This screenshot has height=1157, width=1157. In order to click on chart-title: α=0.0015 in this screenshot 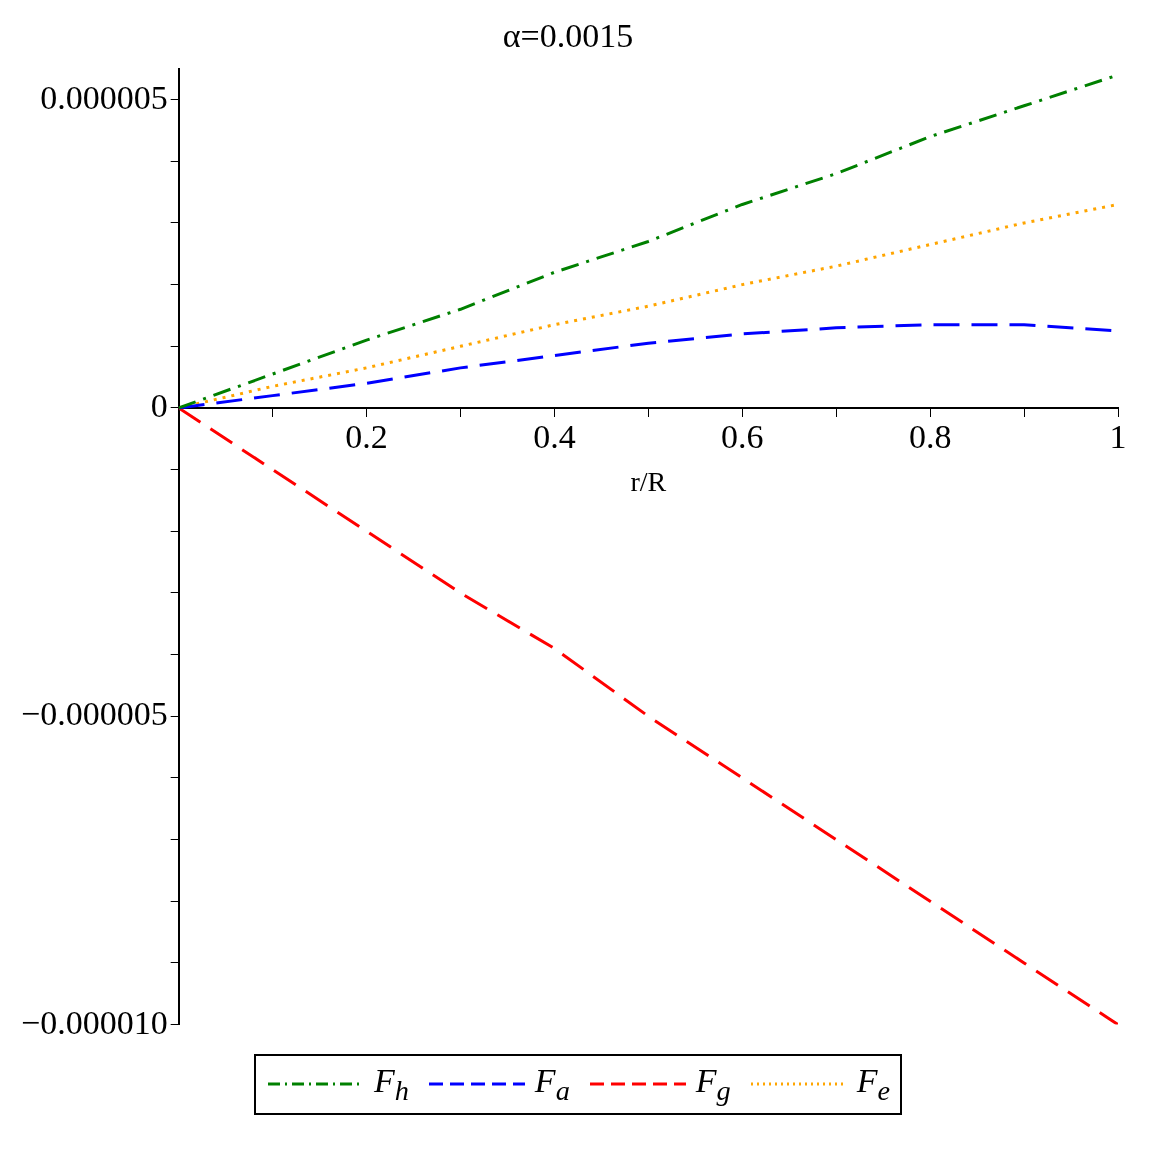, I will do `click(568, 36)`.